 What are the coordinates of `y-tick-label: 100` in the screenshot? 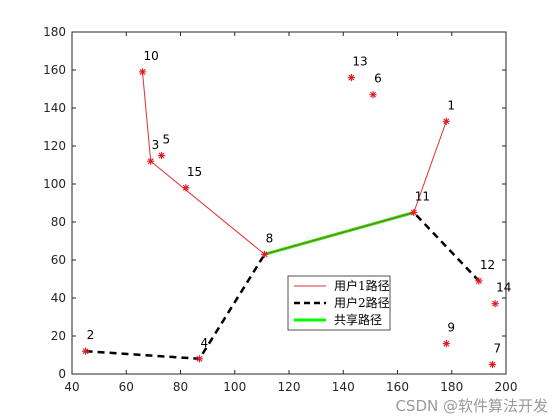 It's located at (54, 184).